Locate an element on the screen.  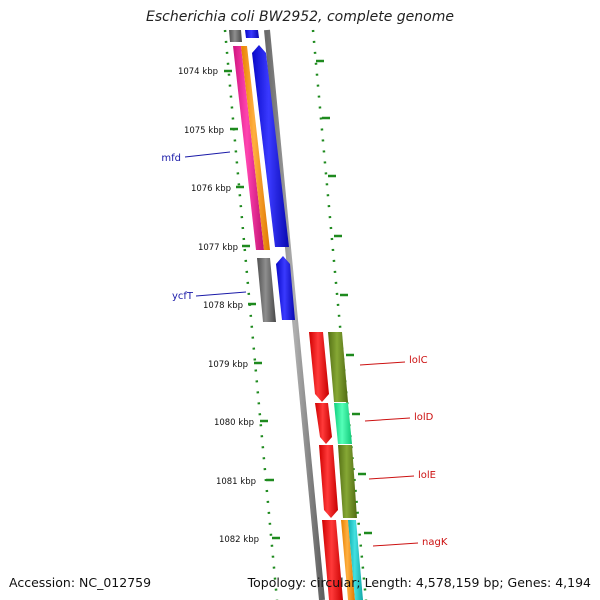
lolE-leader is located at coordinates (391, 477).